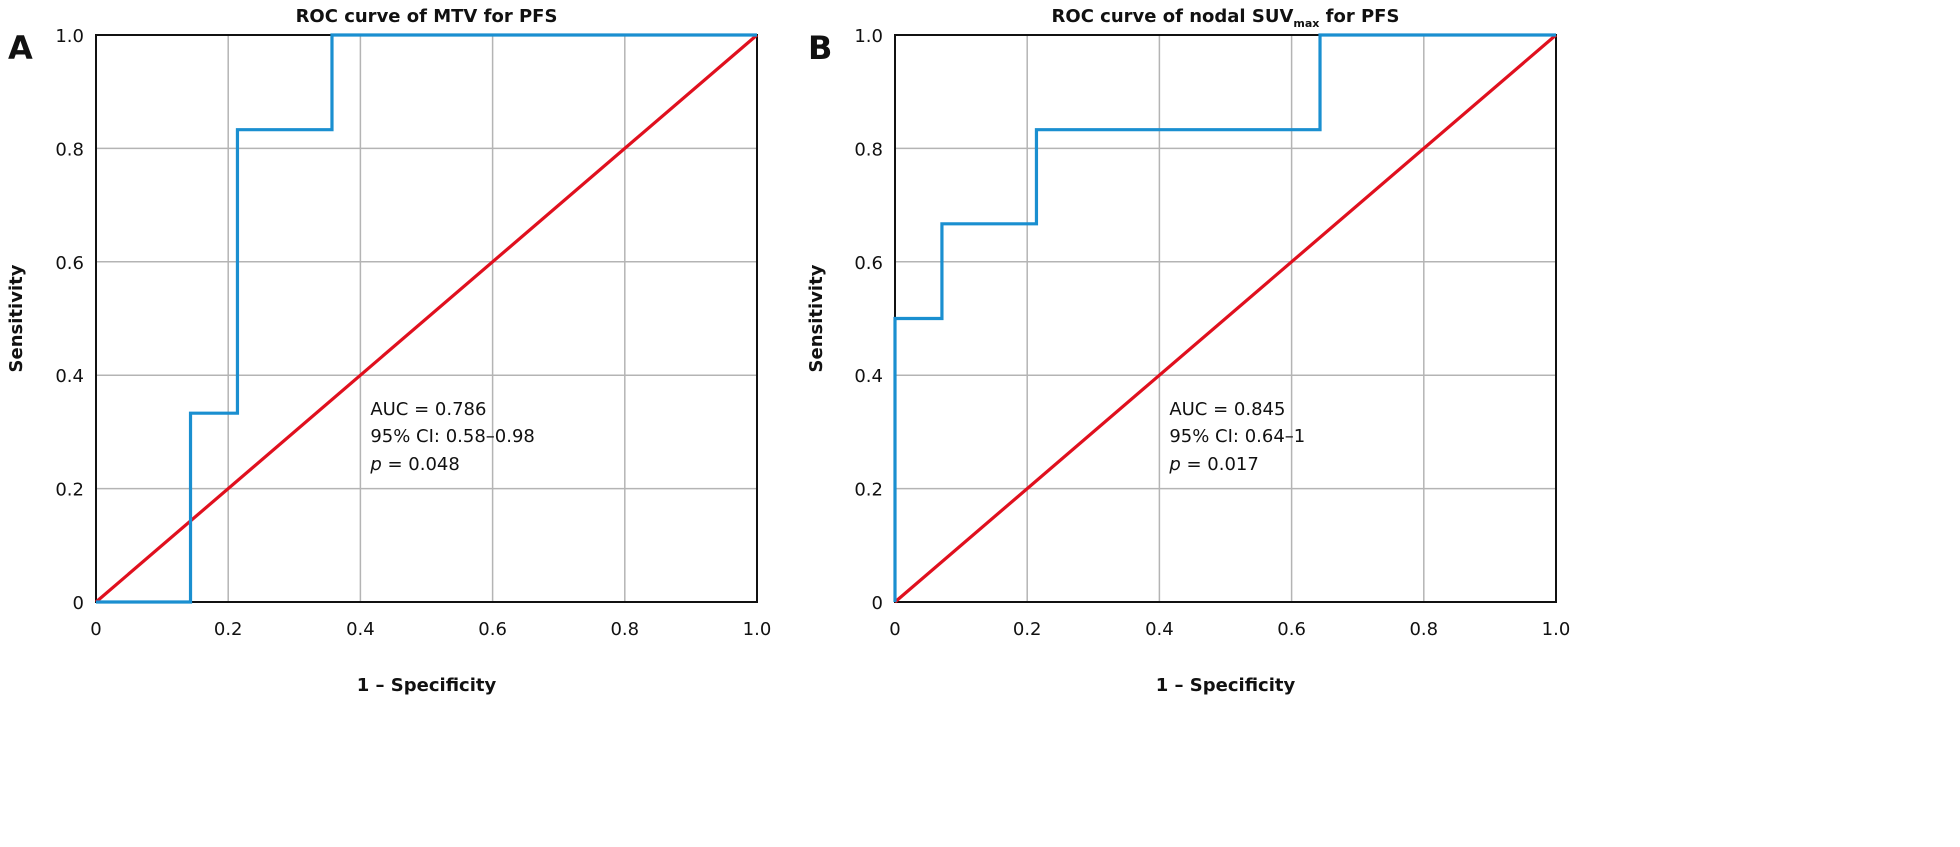 This screenshot has height=847, width=1960. I want to click on p-value: = 0.017, so click(1220, 464).